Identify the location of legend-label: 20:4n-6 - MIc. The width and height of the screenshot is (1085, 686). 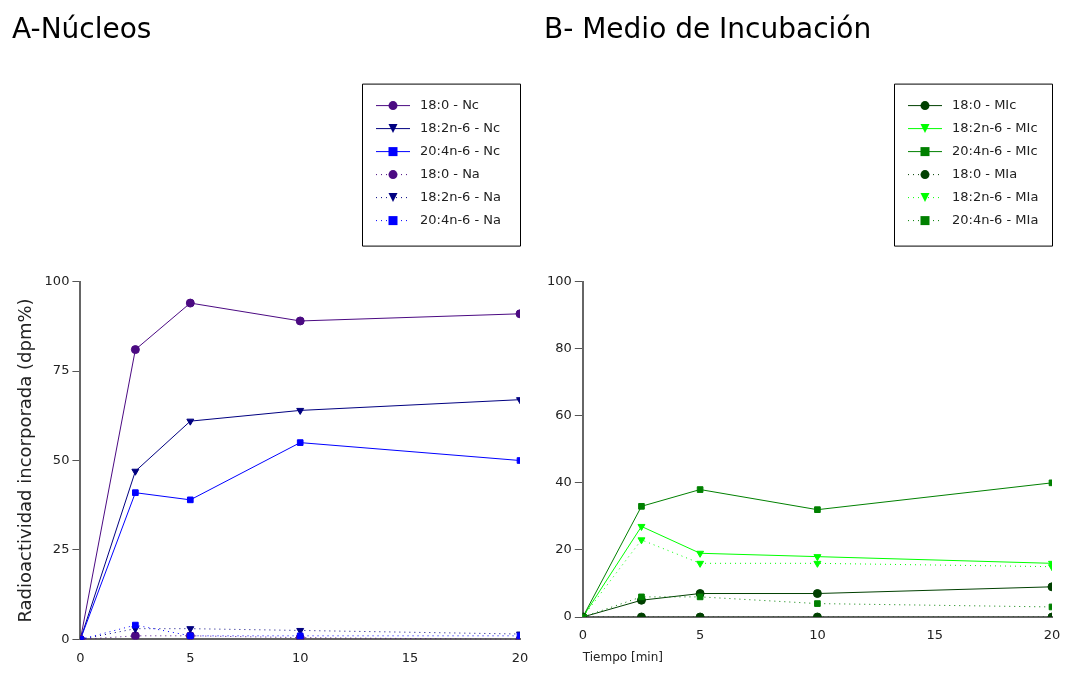
(995, 150).